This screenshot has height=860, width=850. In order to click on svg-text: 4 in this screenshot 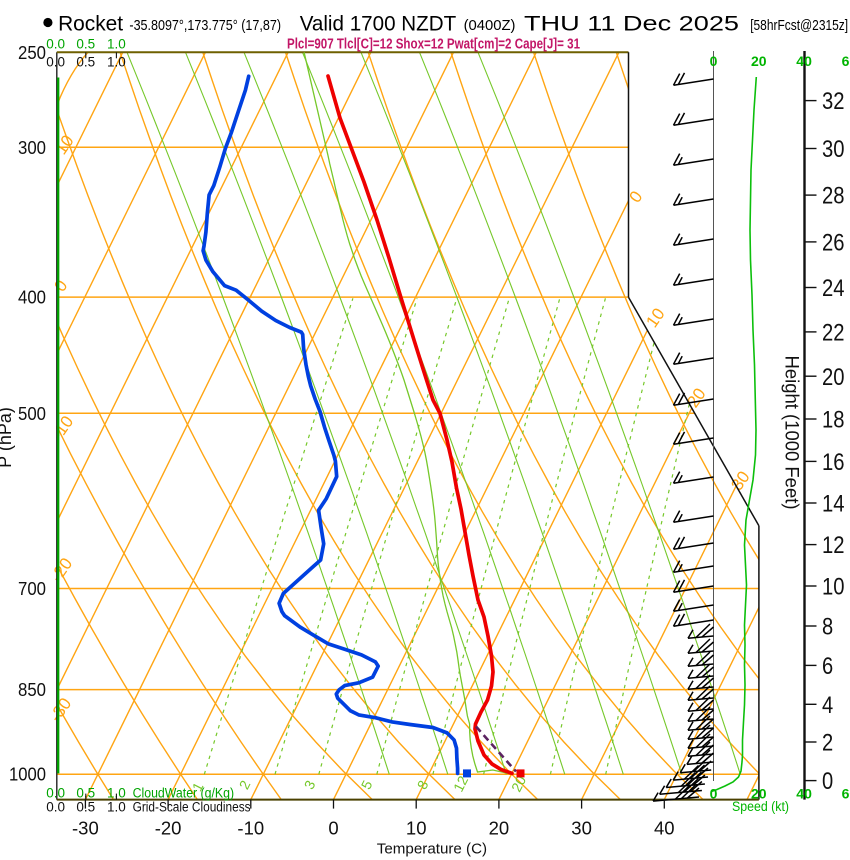, I will do `click(827, 705)`.